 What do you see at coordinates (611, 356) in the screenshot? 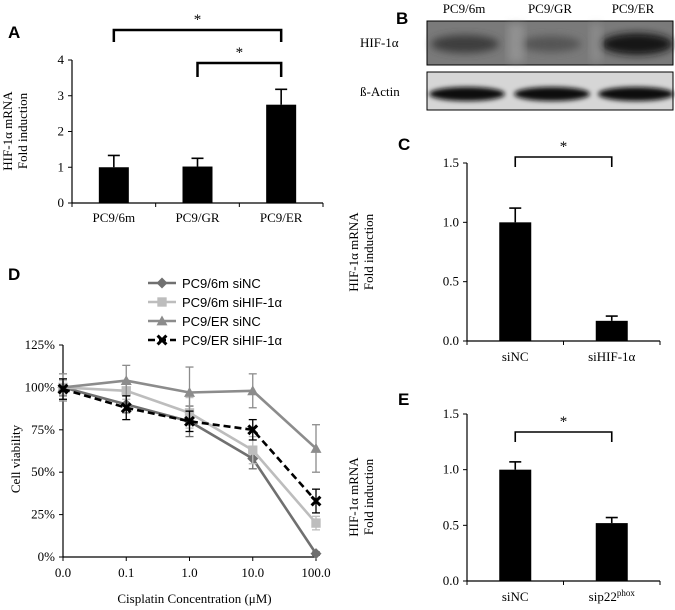
I see `x-tick-label: siHIF-1α` at bounding box center [611, 356].